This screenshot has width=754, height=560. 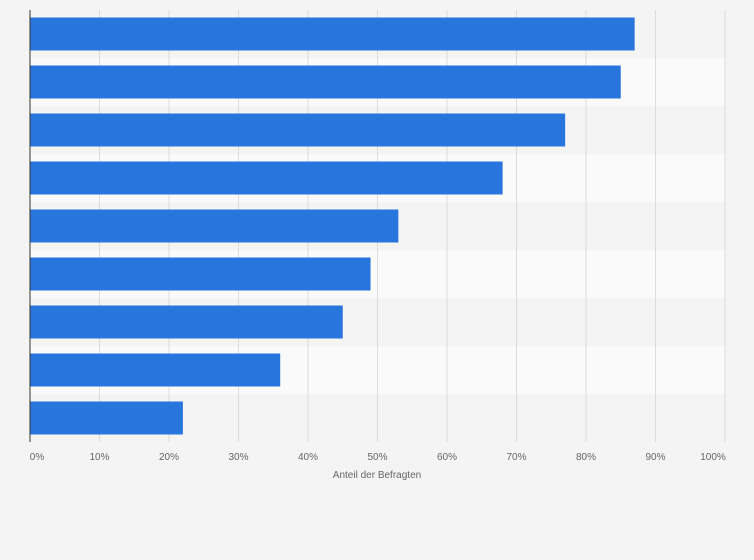 What do you see at coordinates (99, 457) in the screenshot?
I see `x-tick-label: 10%` at bounding box center [99, 457].